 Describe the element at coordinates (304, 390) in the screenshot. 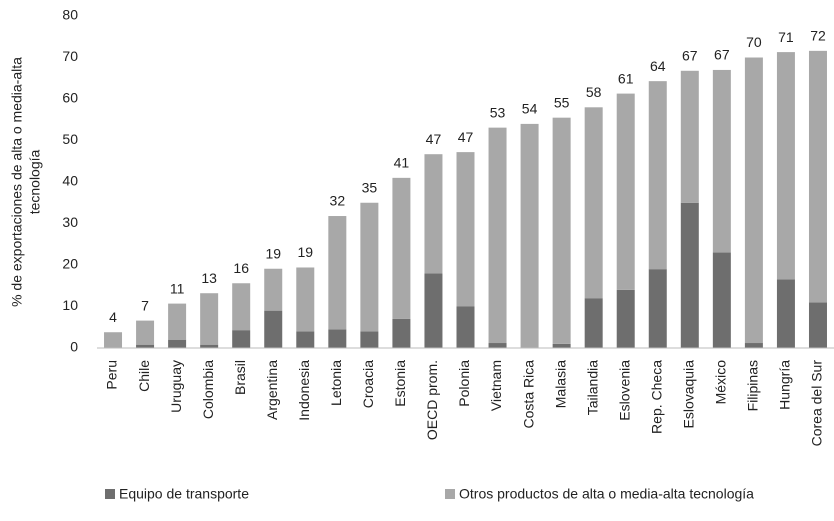

I see `x-tick-label: Indonesia` at that location.